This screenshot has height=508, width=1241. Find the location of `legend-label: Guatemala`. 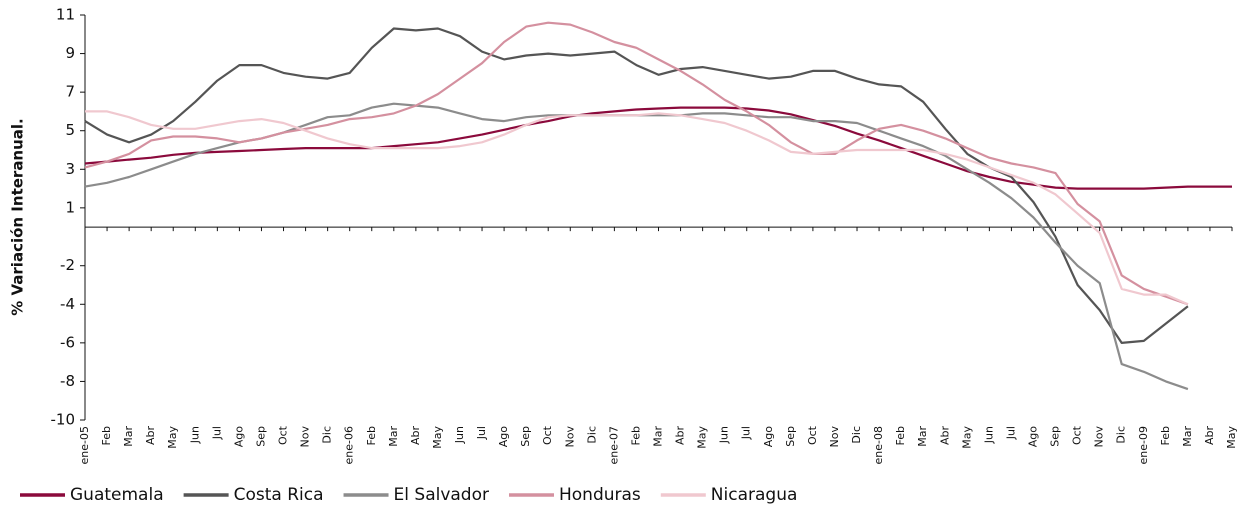

legend-label: Guatemala is located at coordinates (117, 495).